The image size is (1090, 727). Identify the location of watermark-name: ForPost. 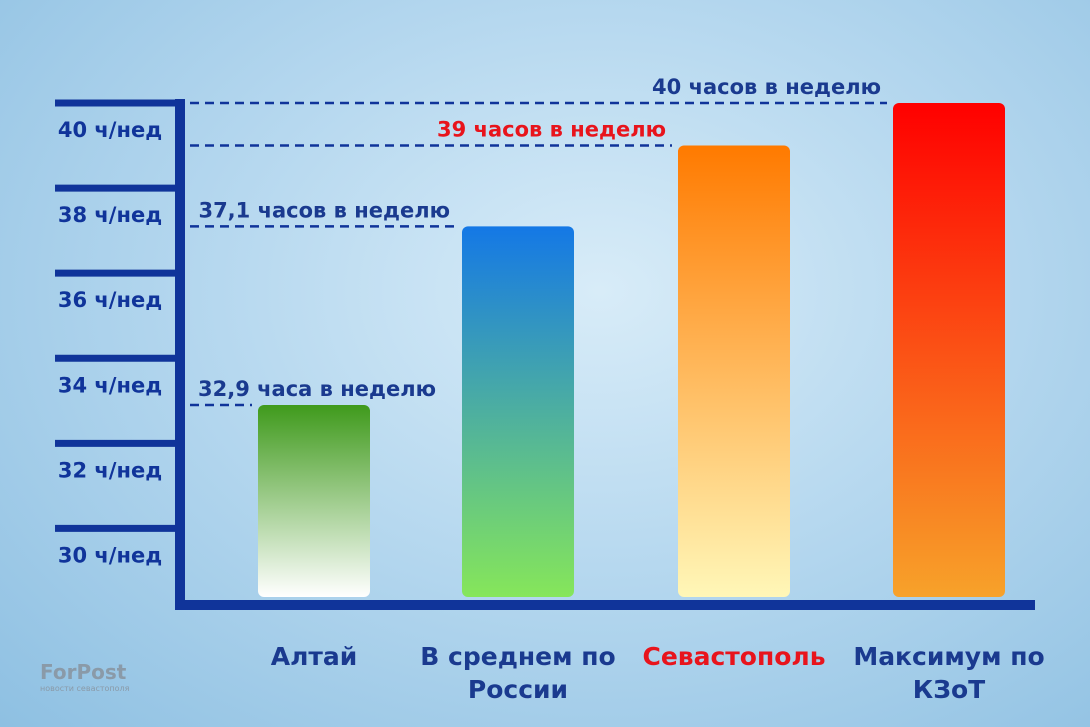
(83, 672).